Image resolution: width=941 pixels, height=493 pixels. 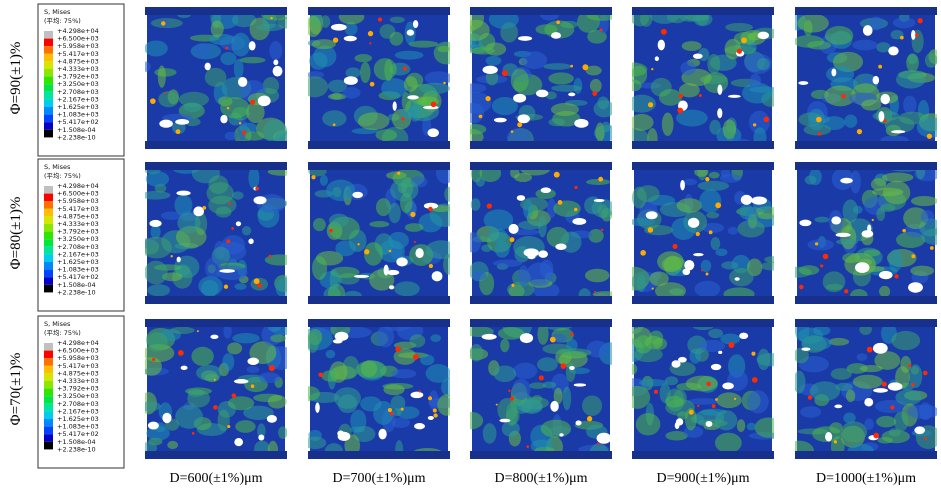 What do you see at coordinates (16, 233) in the screenshot?
I see `row-label: Φ=80(±1)%` at bounding box center [16, 233].